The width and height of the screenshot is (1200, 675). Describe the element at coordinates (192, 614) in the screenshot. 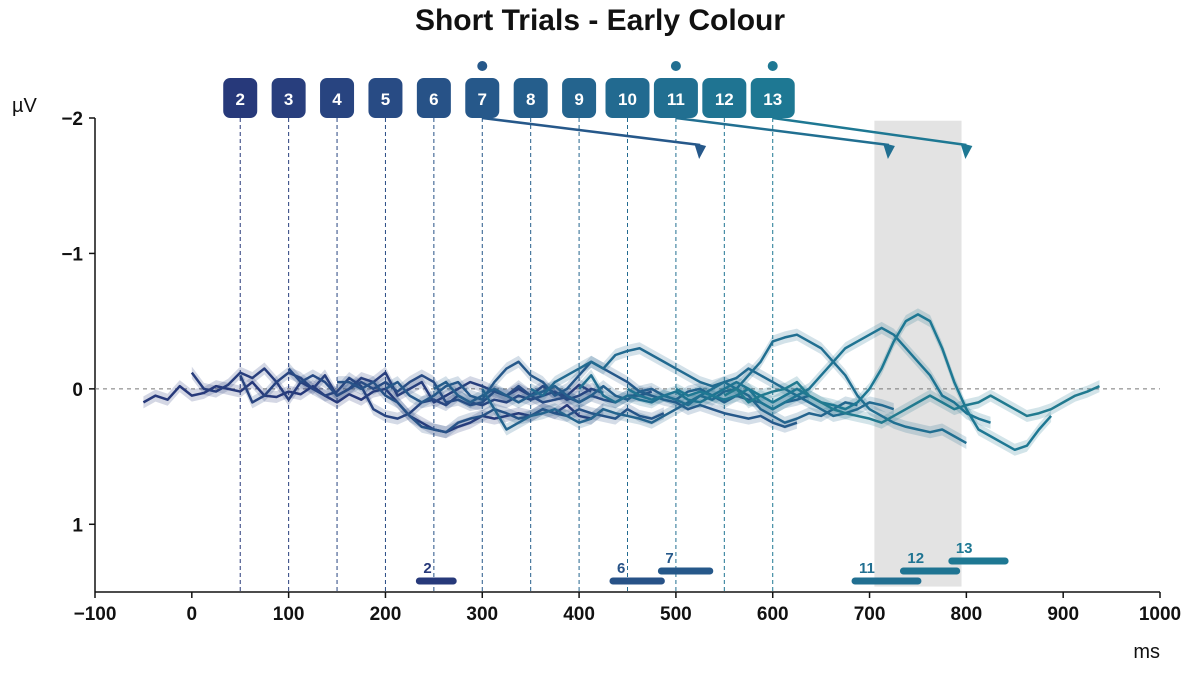

I see `x-tick-label: 0` at that location.